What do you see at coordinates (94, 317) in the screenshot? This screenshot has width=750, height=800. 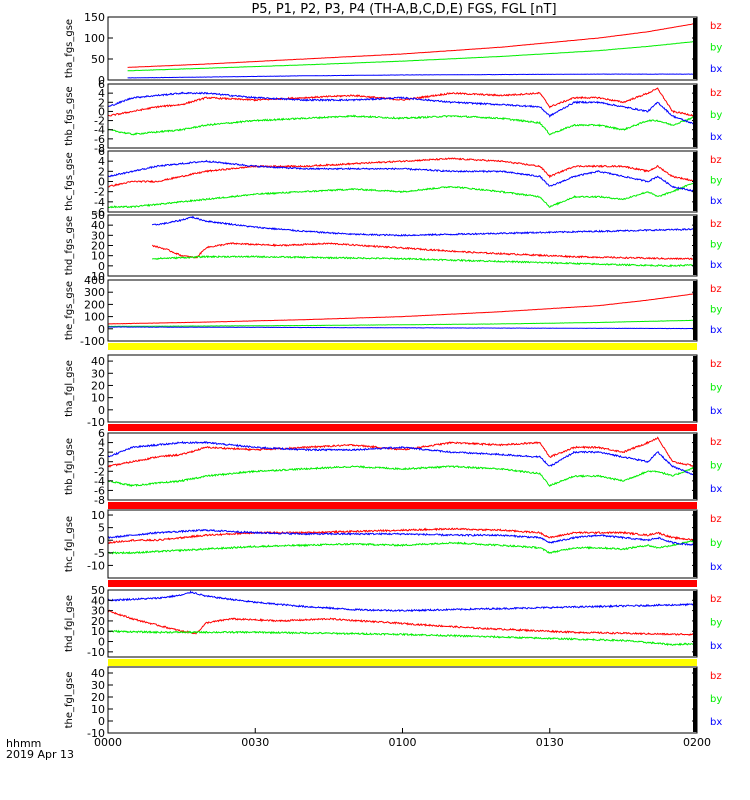 I see `y-tick-label: 100` at bounding box center [94, 317].